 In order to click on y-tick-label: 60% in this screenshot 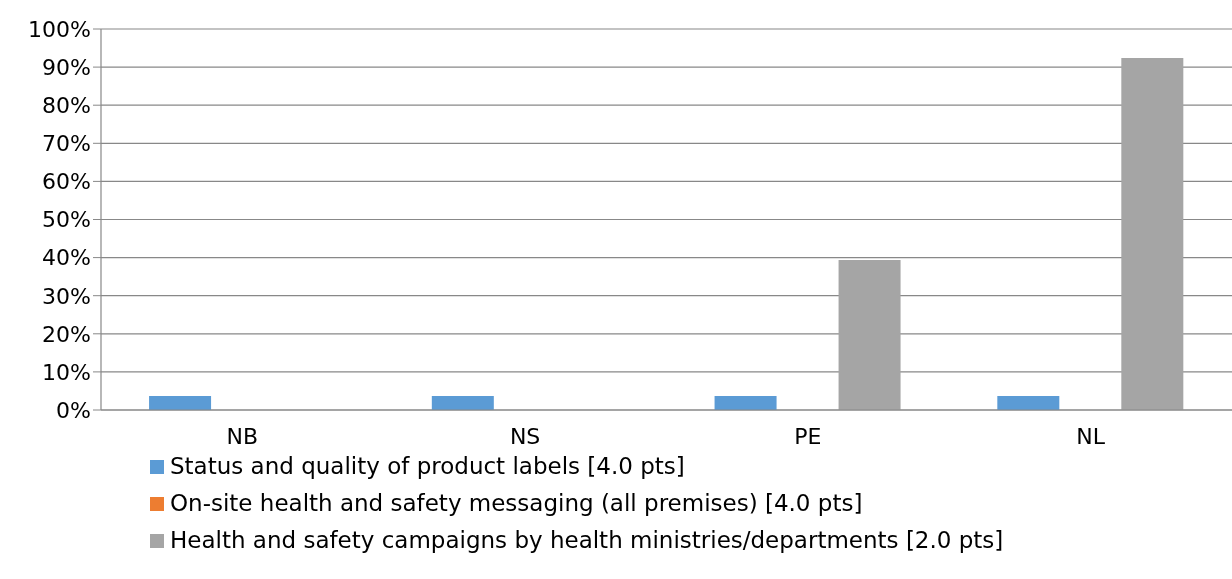, I will do `click(66, 182)`.